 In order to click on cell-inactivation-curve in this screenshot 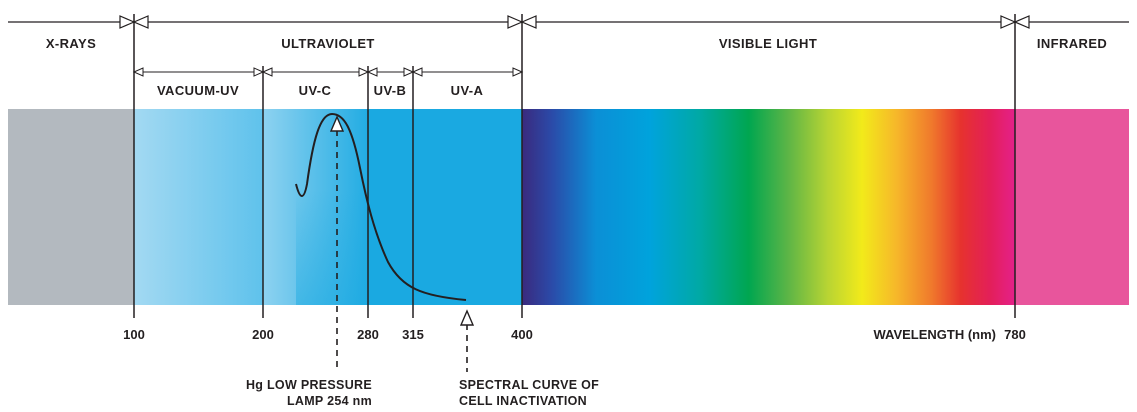, I will do `click(381, 206)`.